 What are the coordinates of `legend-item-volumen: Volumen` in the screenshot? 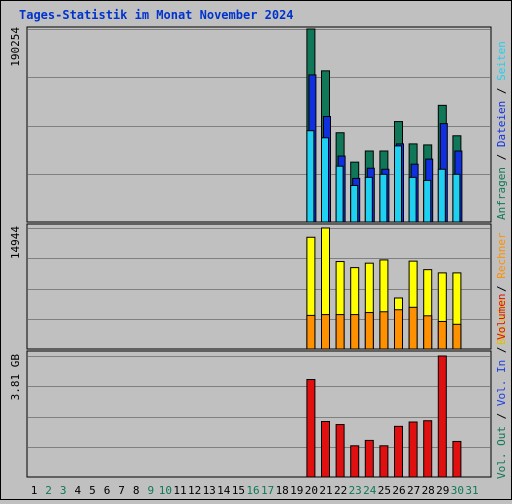 It's located at (501, 317).